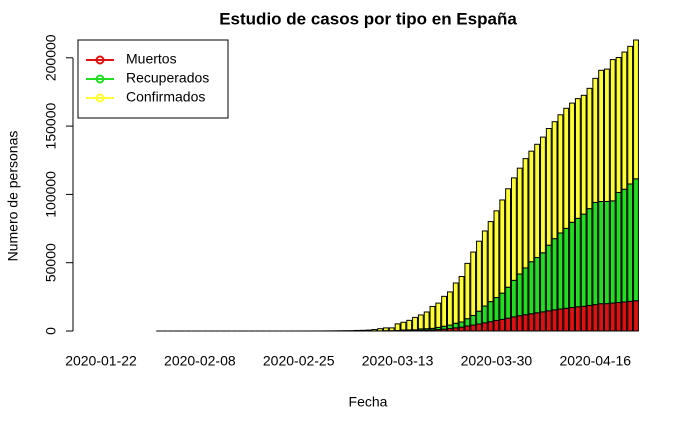 The height and width of the screenshot is (432, 700). What do you see at coordinates (51, 57) in the screenshot?
I see `y-tick-label: 200000` at bounding box center [51, 57].